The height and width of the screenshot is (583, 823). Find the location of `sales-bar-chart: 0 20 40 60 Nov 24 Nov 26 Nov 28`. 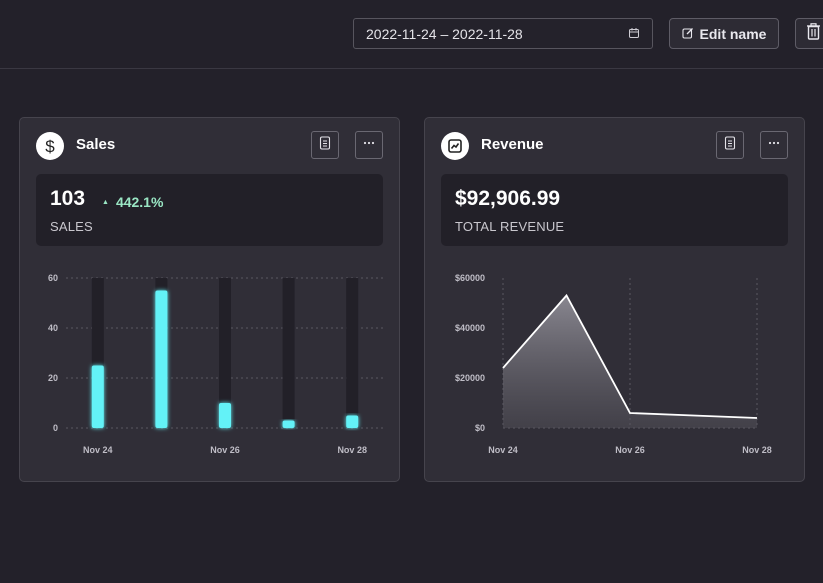

sales-bar-chart: 0 20 40 60 Nov 24 Nov 26 Nov 28 is located at coordinates (216, 364).